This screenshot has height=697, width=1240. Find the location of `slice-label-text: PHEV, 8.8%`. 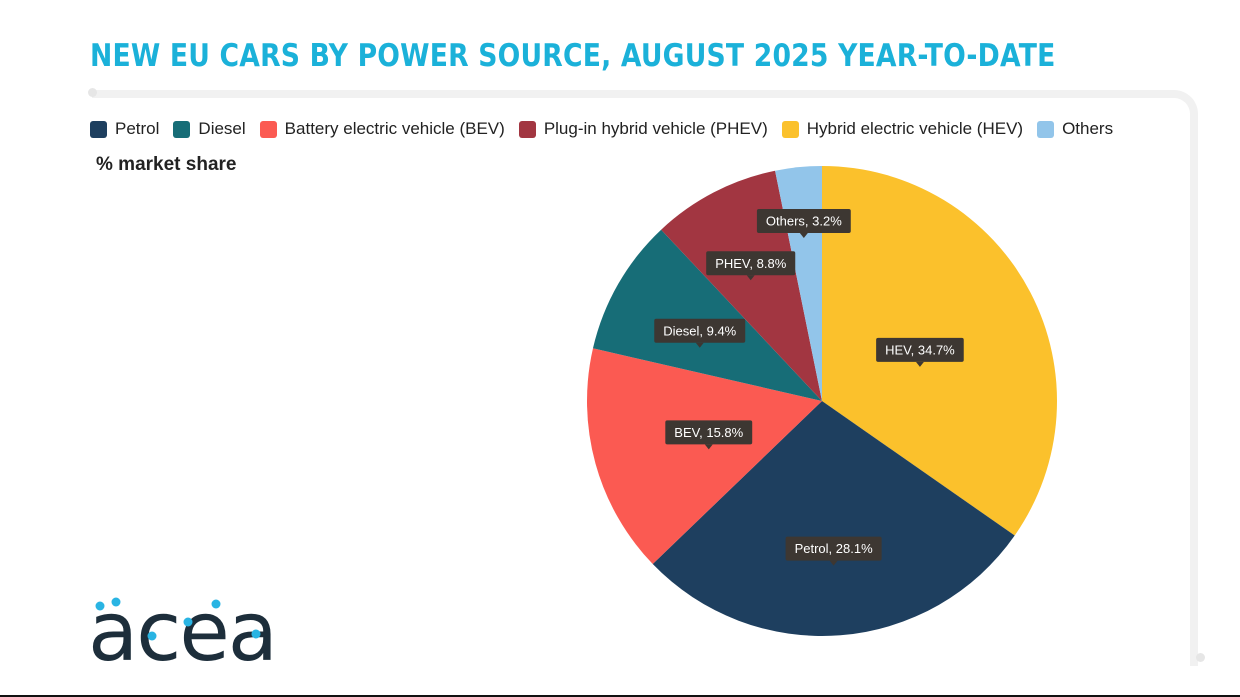

slice-label-text: PHEV, 8.8% is located at coordinates (751, 263).